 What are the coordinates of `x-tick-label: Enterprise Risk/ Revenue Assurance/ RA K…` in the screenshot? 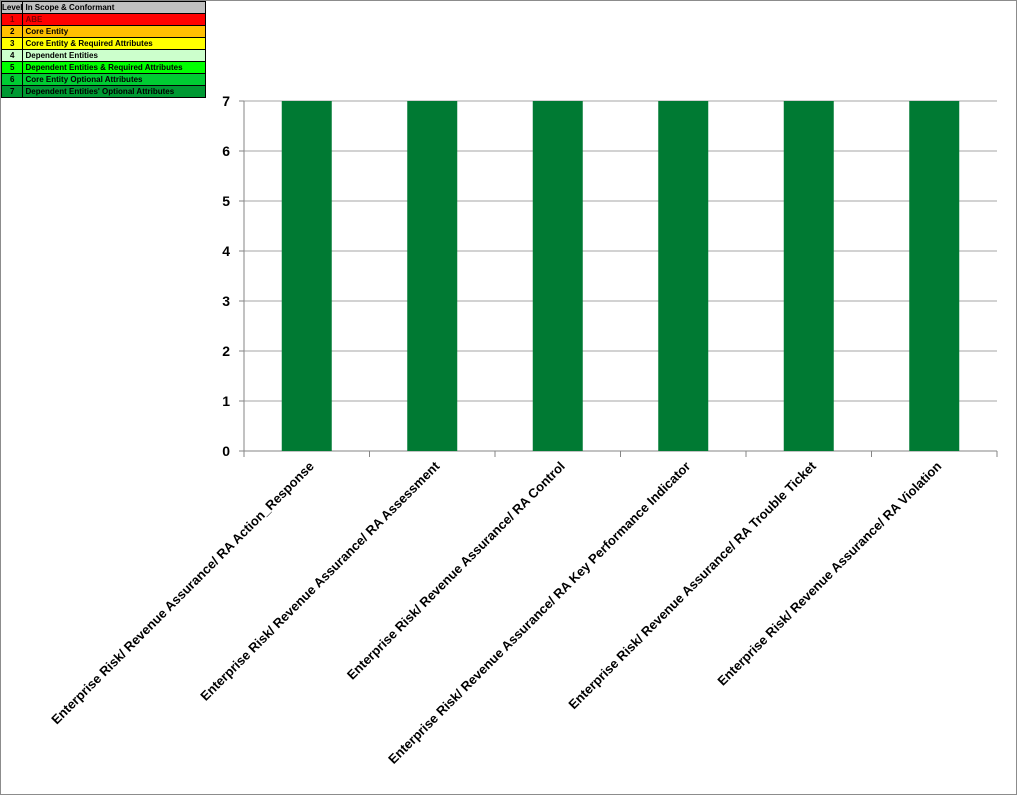 It's located at (539, 613).